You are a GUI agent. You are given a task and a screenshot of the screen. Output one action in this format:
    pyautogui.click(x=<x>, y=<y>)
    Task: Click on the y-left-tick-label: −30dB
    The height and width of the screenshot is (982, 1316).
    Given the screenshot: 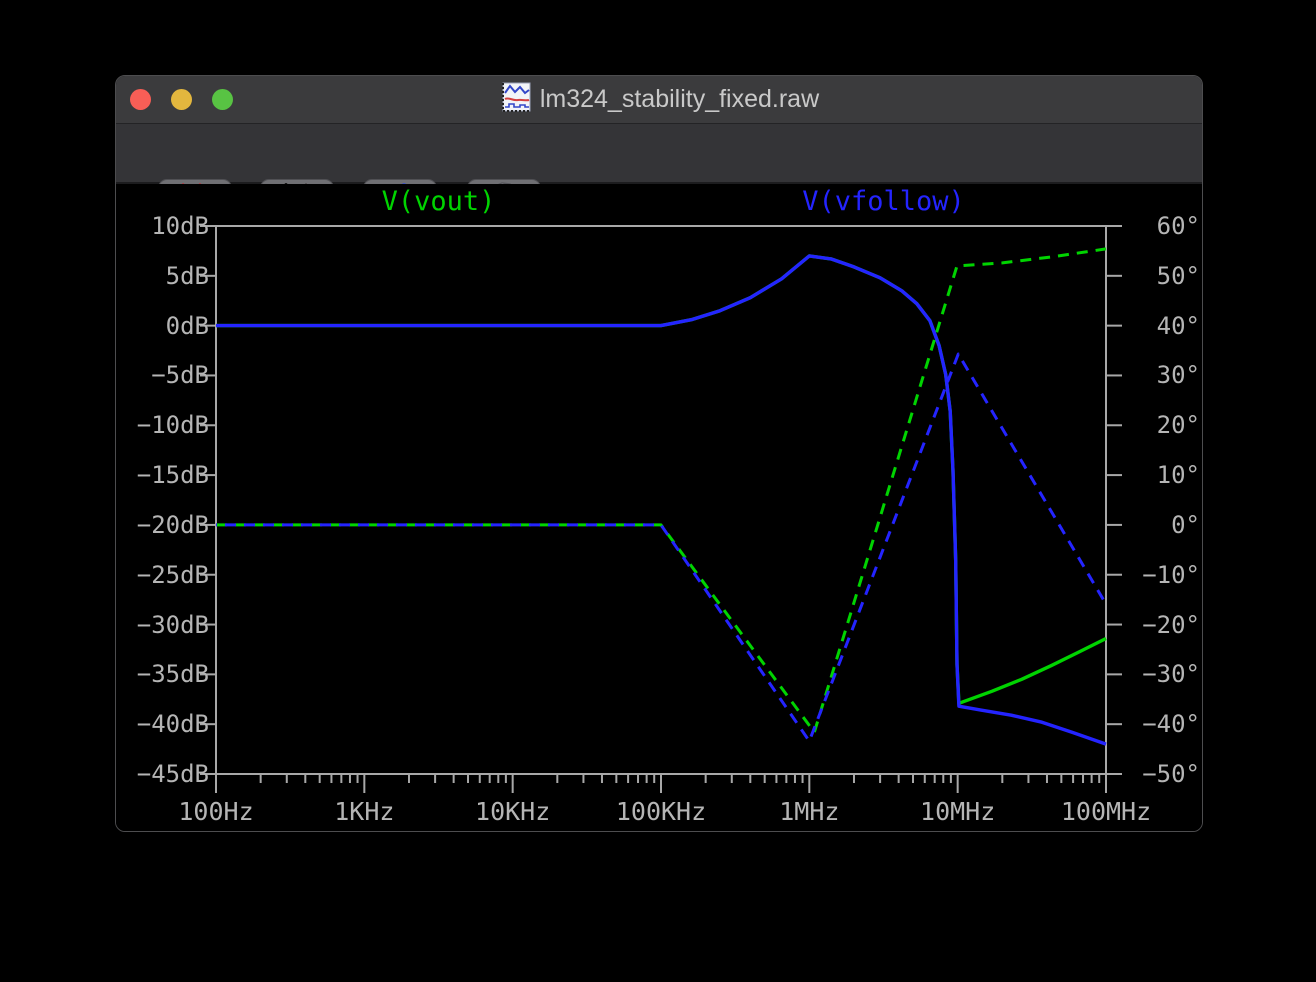 What is the action you would take?
    pyautogui.click(x=172, y=624)
    